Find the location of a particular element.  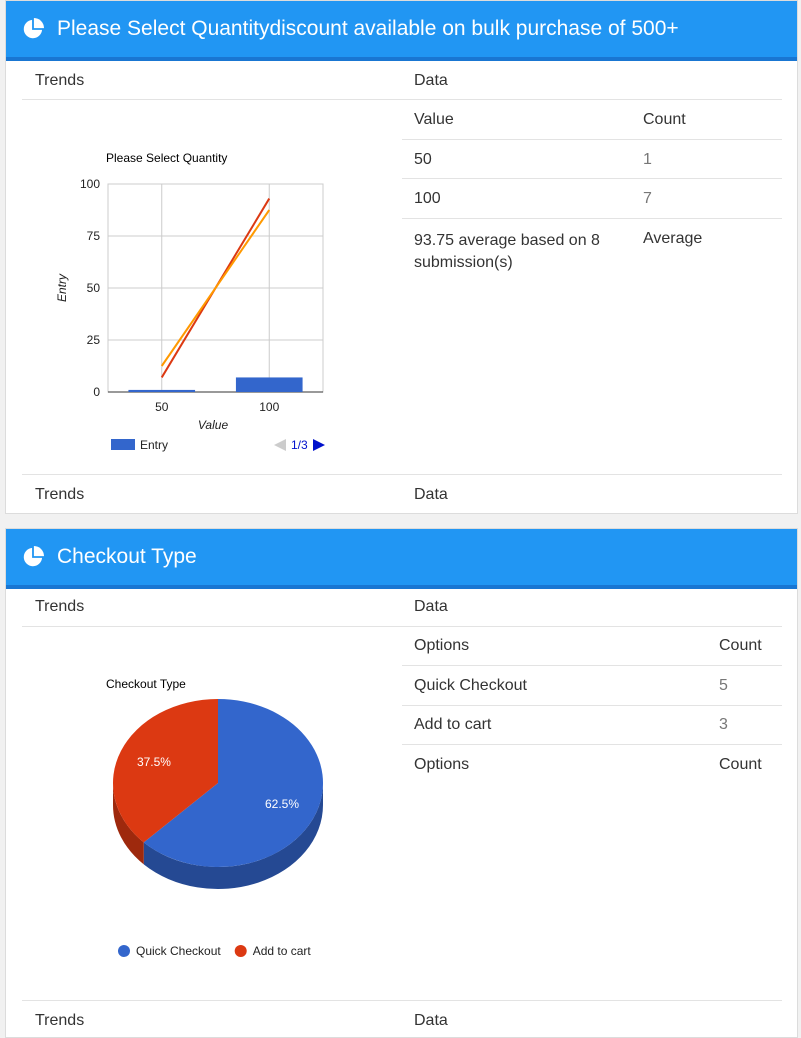

legend-label: Quick Checkout is located at coordinates (178, 951).